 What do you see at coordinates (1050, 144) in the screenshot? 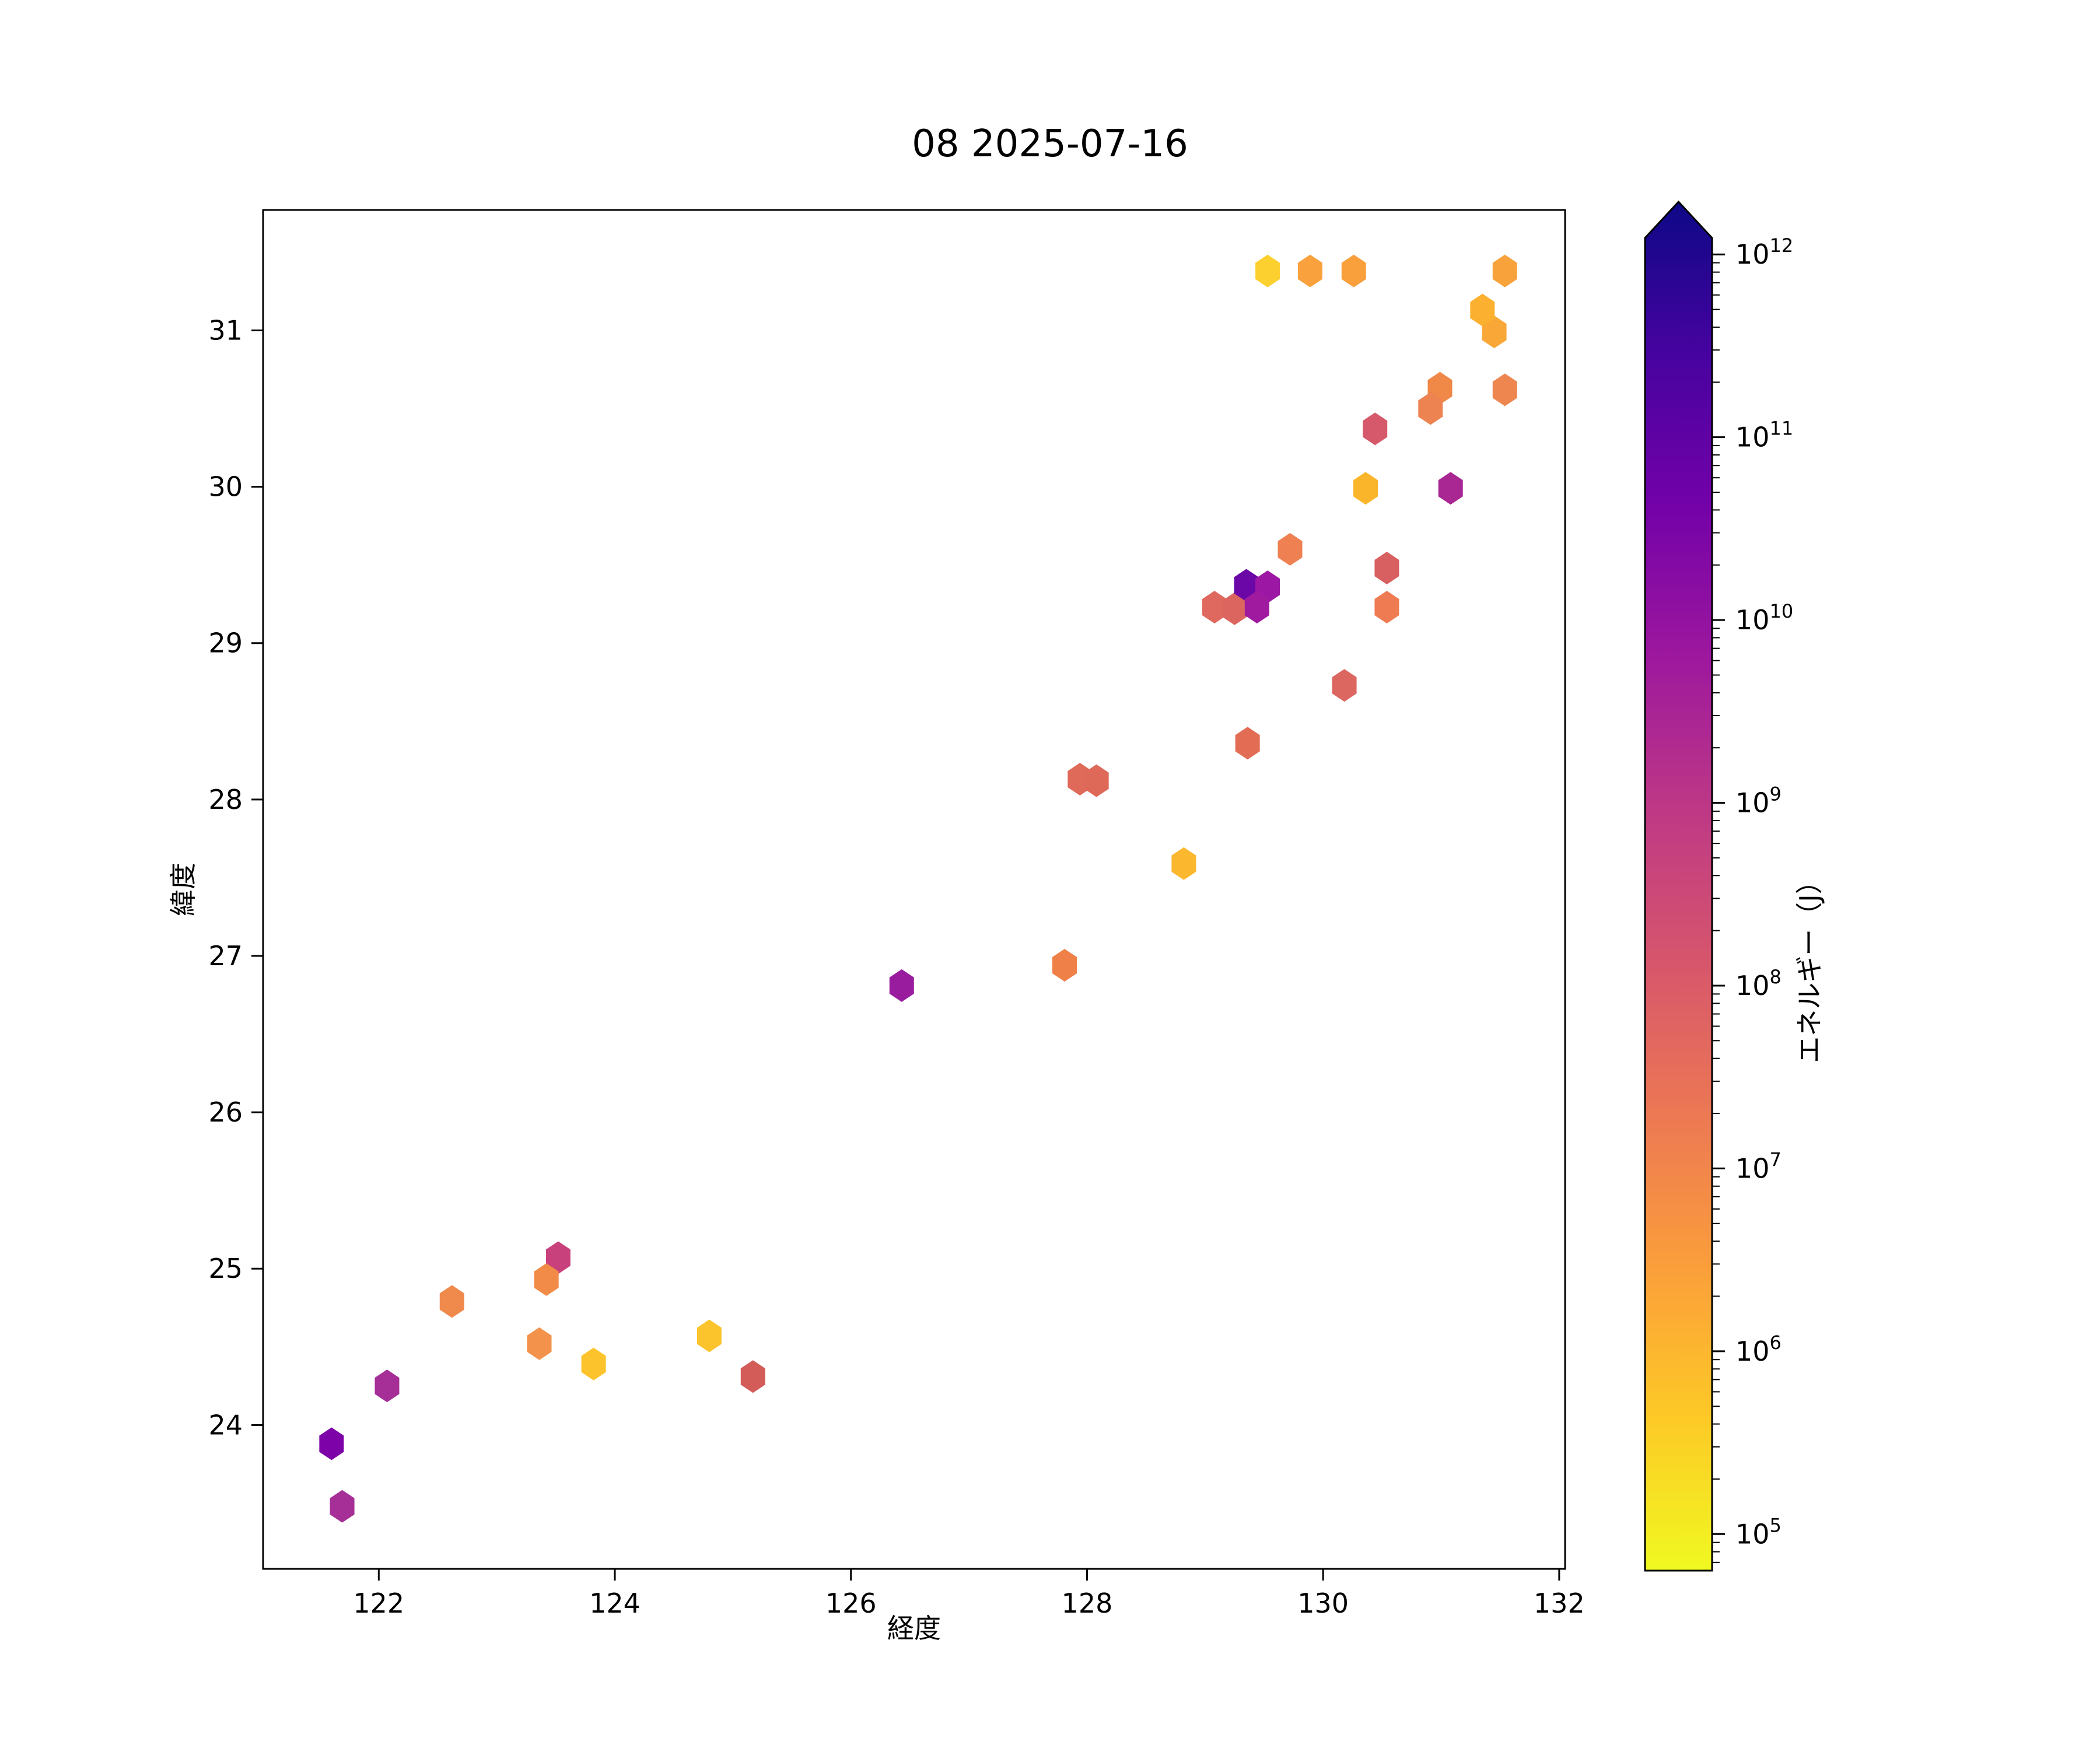
I see `chart-title: 08 2025-07-16` at bounding box center [1050, 144].